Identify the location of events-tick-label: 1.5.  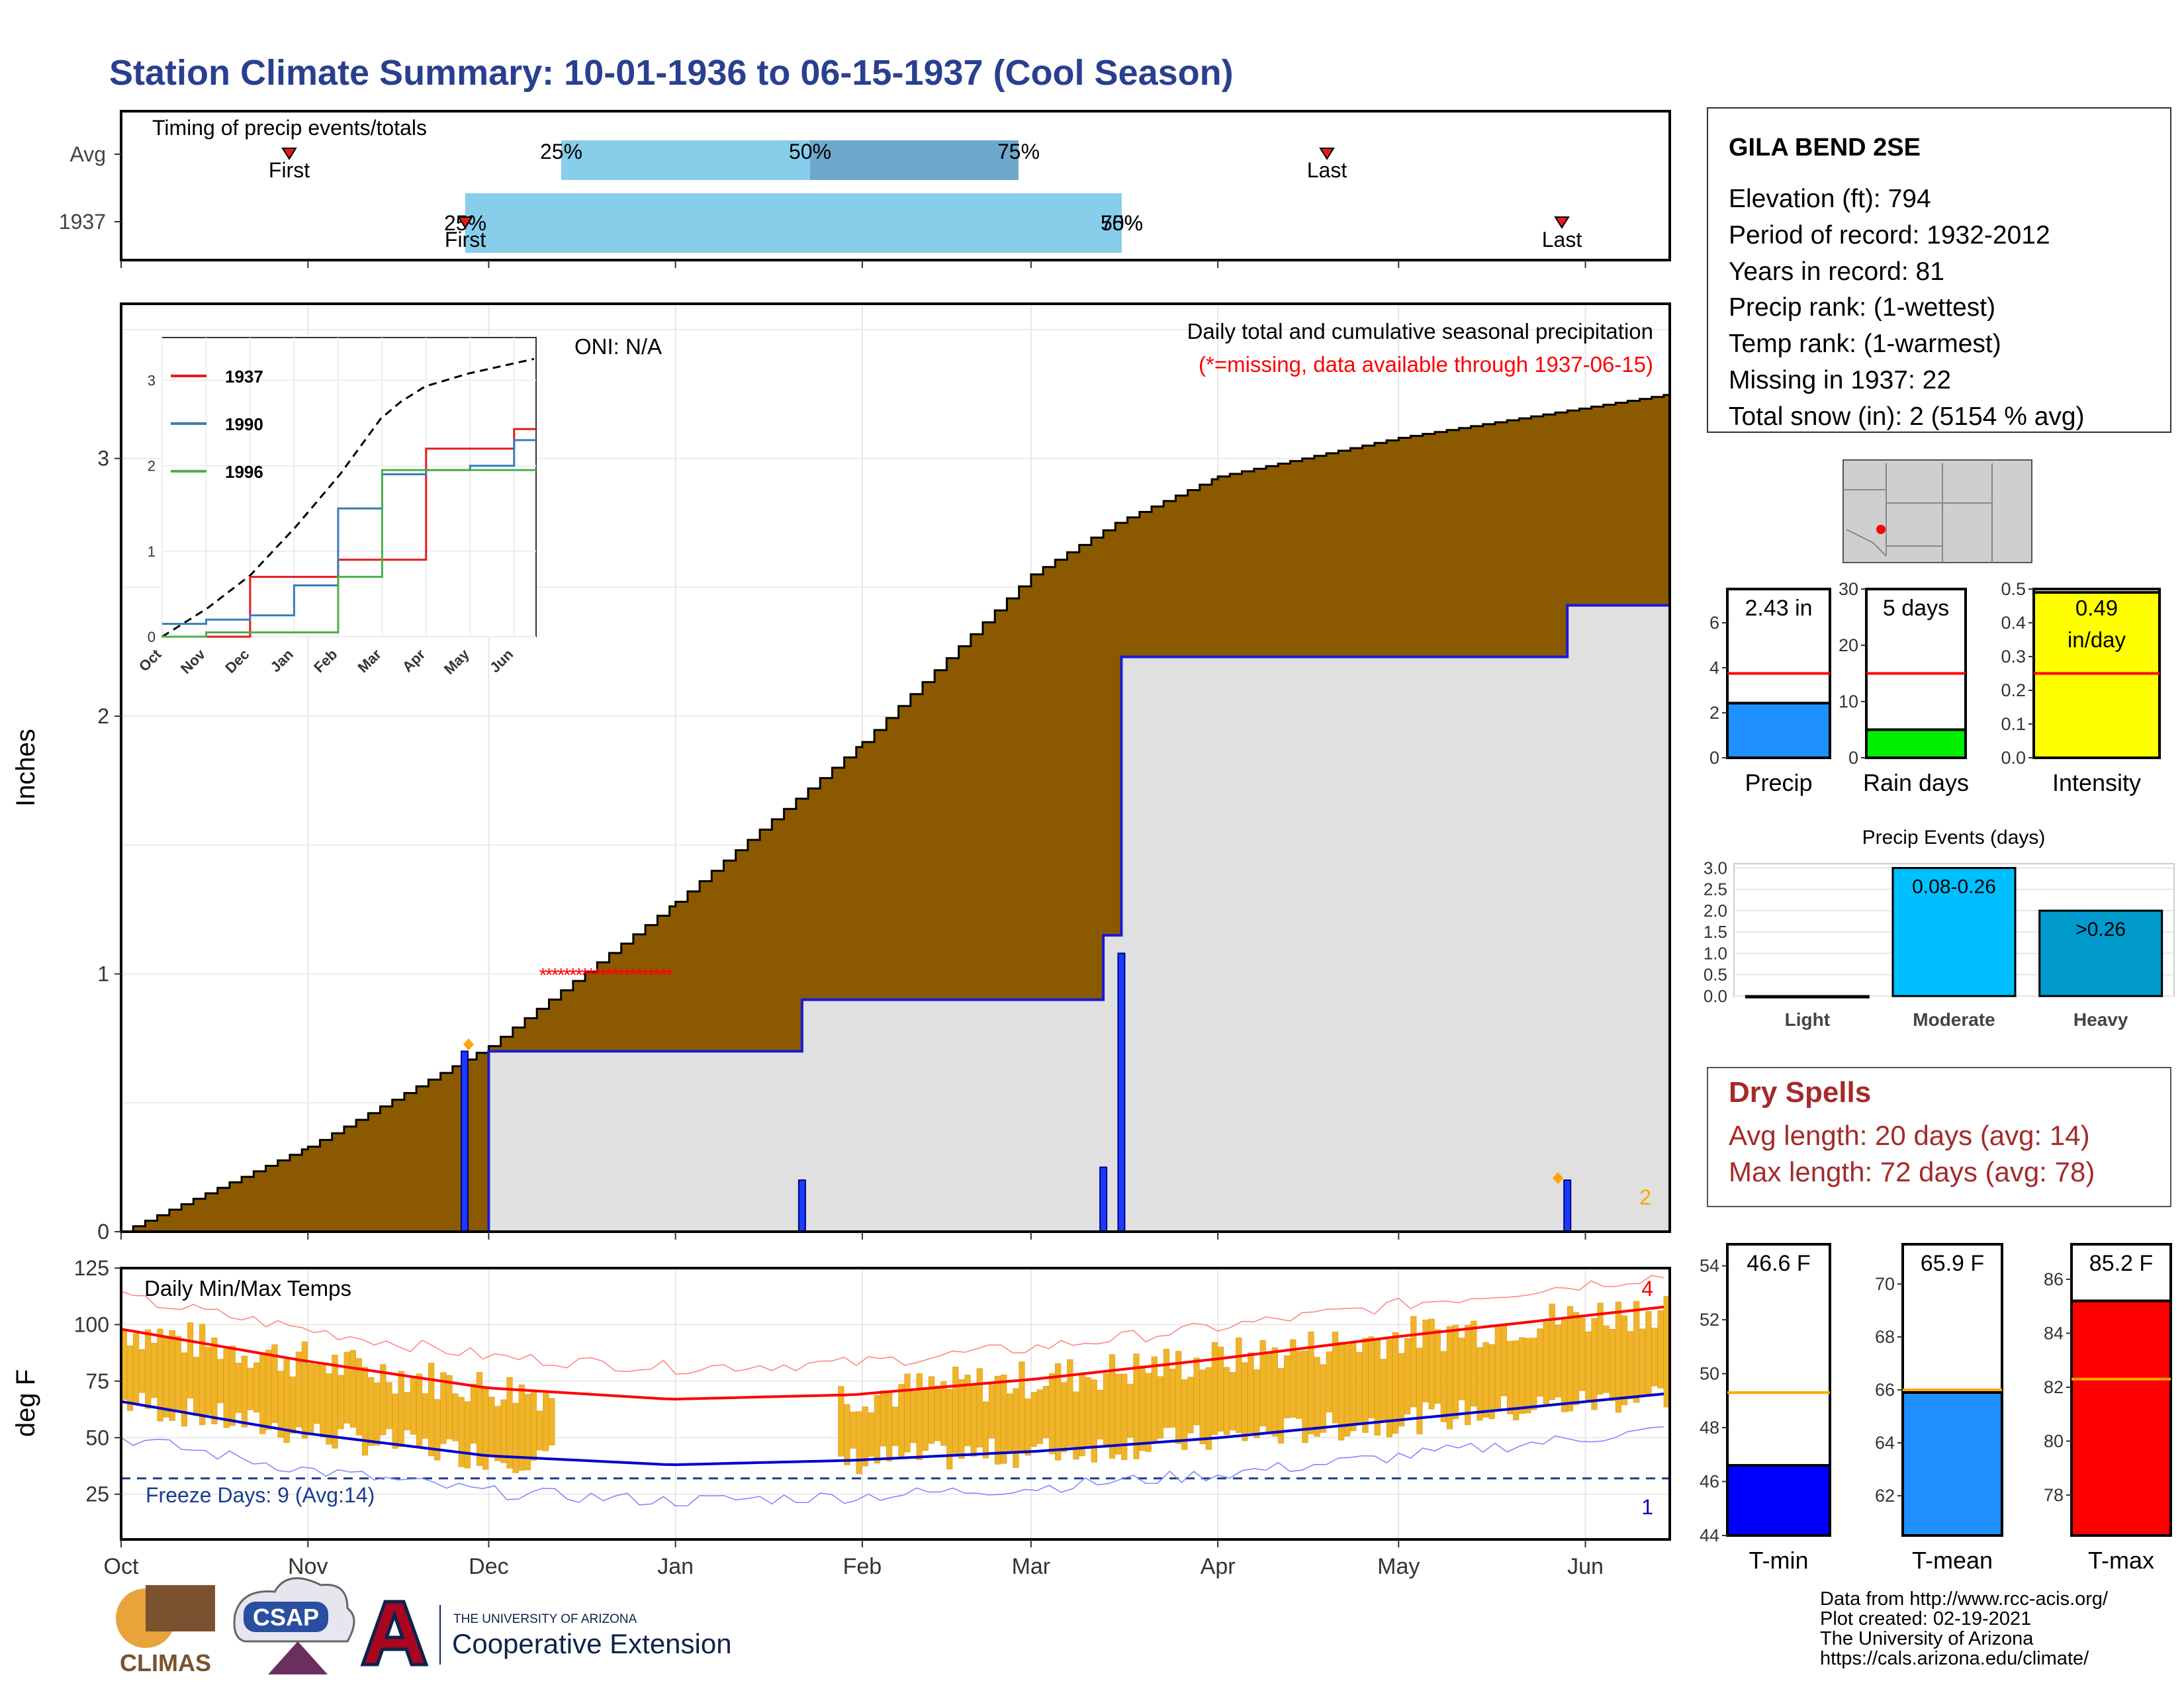
(1715, 932).